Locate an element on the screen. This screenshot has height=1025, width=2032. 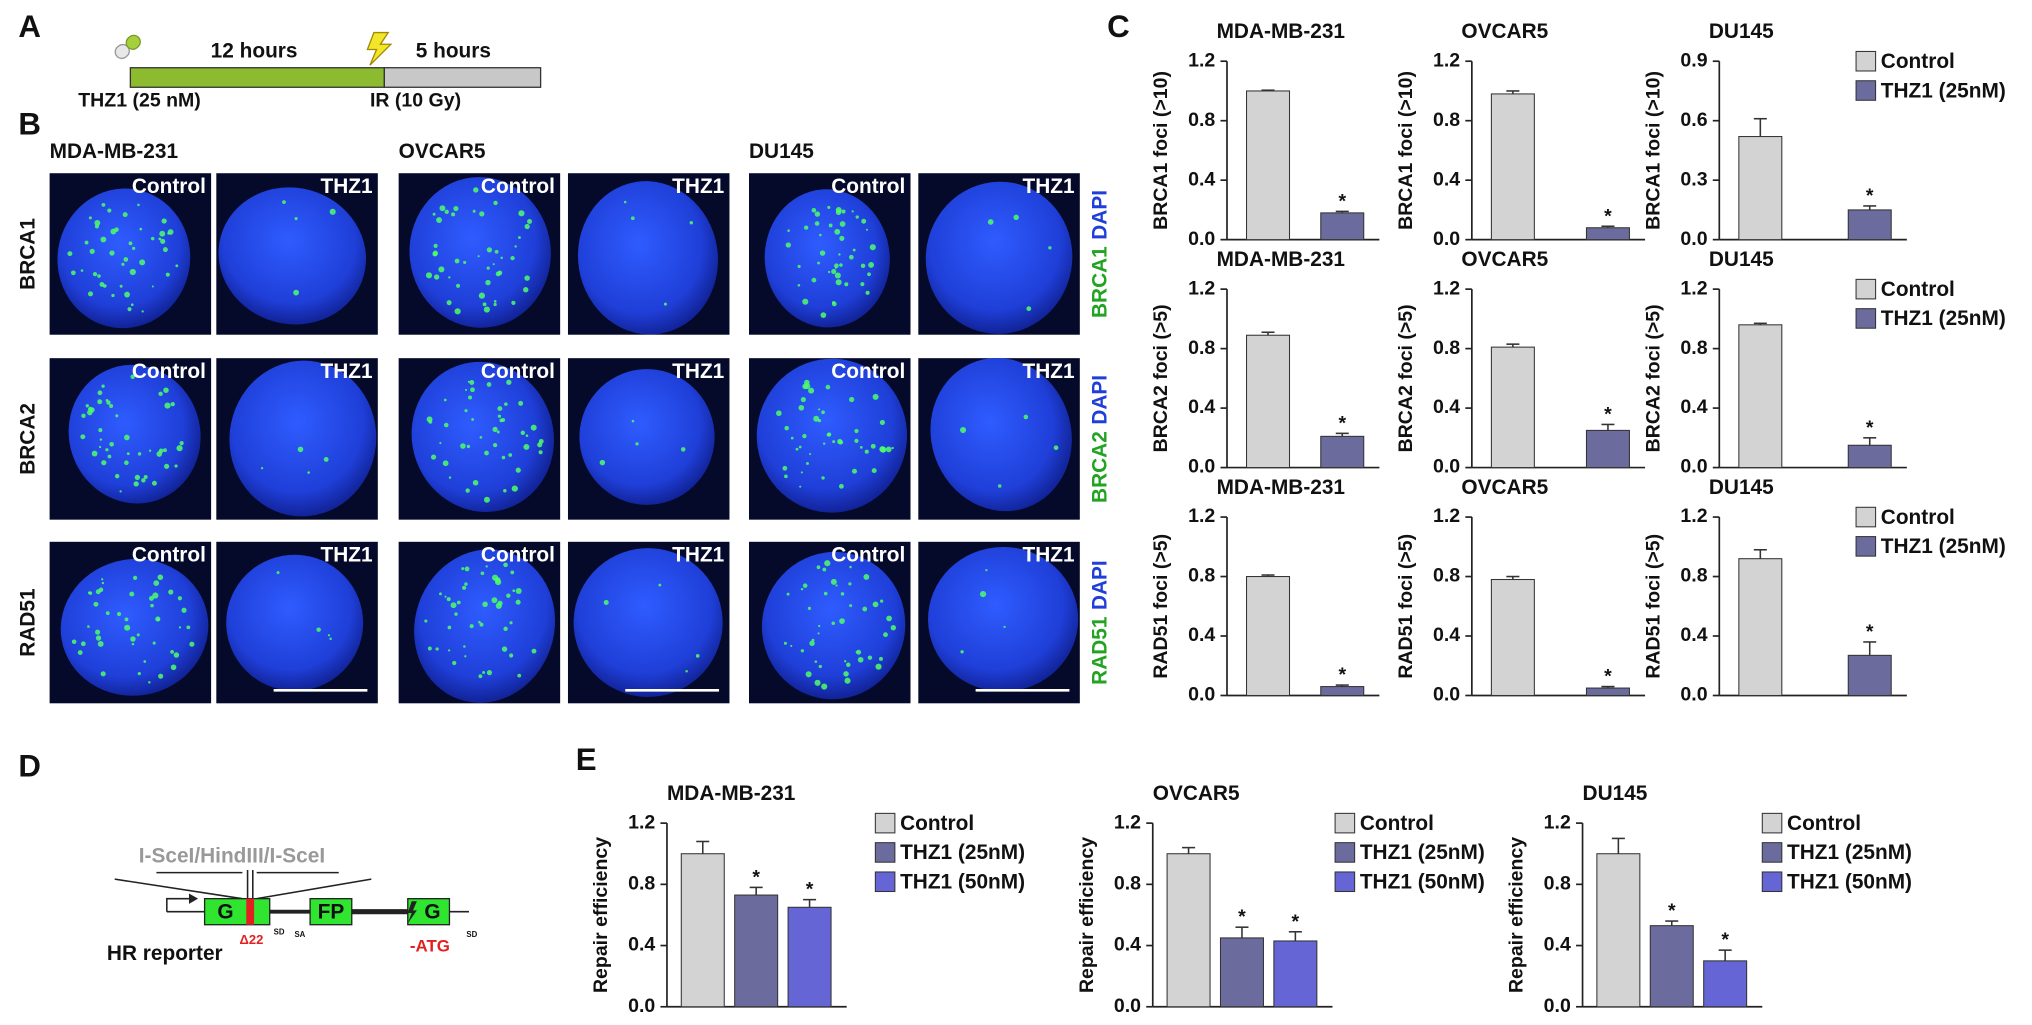
stain-name: BRCA2 is located at coordinates (1099, 467).